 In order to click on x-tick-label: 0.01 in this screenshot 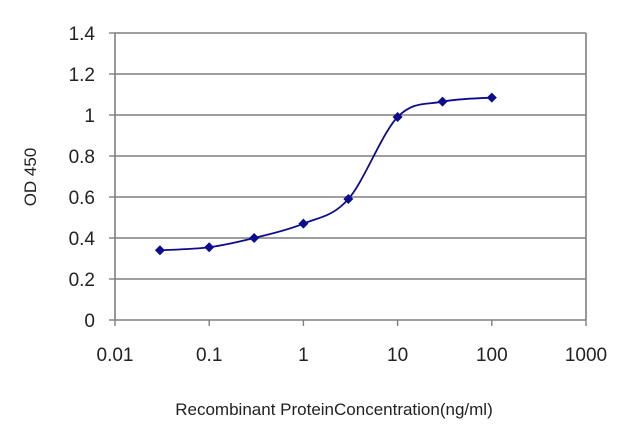, I will do `click(115, 355)`.